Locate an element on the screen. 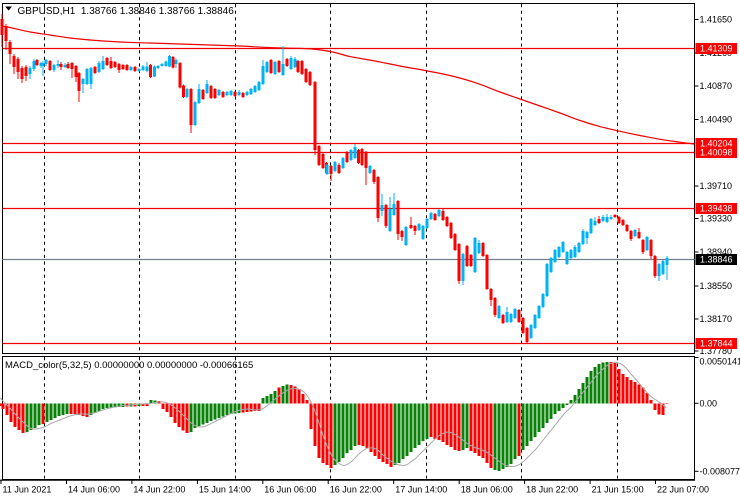 The height and width of the screenshot is (500, 740). svg-text: 1.40204 is located at coordinates (716, 144).